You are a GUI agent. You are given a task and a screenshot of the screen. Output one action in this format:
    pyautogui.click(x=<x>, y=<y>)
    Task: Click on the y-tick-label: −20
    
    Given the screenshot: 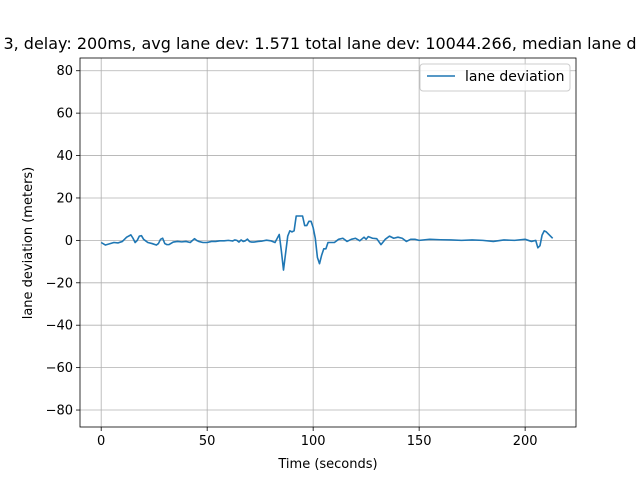 What is the action you would take?
    pyautogui.click(x=59, y=283)
    